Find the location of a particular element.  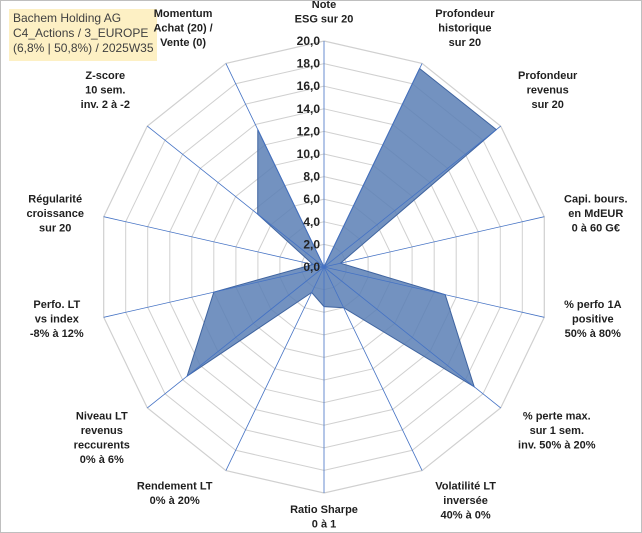

tick-label: 16,0 is located at coordinates (309, 86).